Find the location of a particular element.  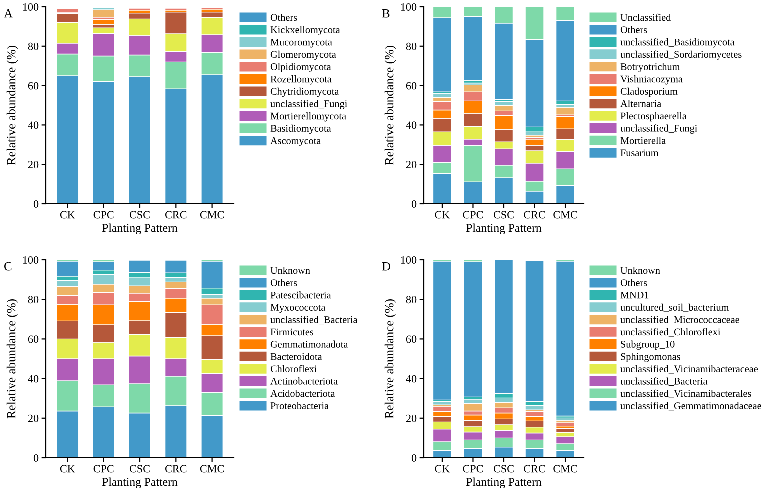

legend-label: Vishniacozyma is located at coordinates (651, 80).